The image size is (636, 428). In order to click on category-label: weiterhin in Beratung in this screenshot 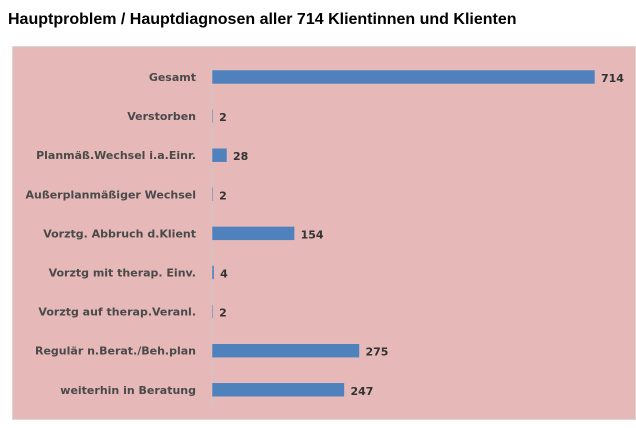, I will do `click(128, 390)`.